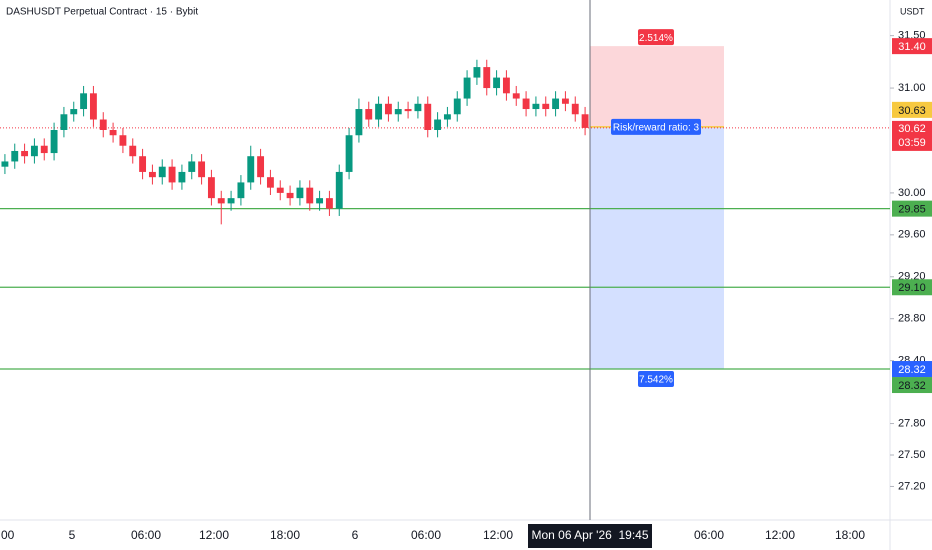  I want to click on level-tag: 29.85, so click(912, 210).